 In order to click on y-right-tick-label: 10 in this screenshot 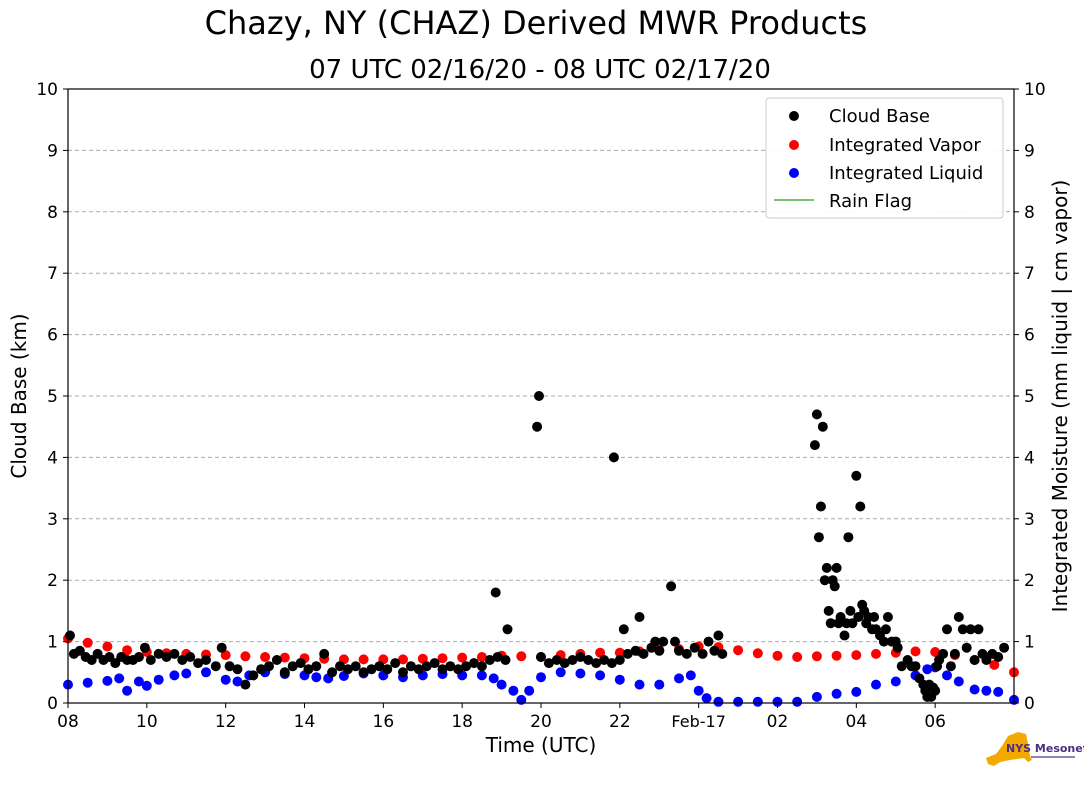, I will do `click(1035, 90)`.